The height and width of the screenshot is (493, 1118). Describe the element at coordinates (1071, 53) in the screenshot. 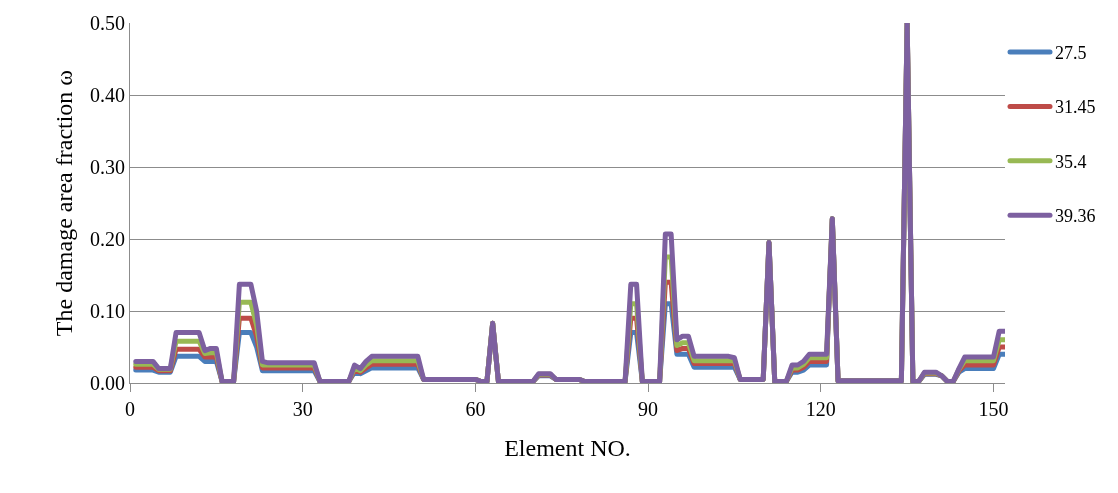

I see `legend-label: 27.5` at that location.